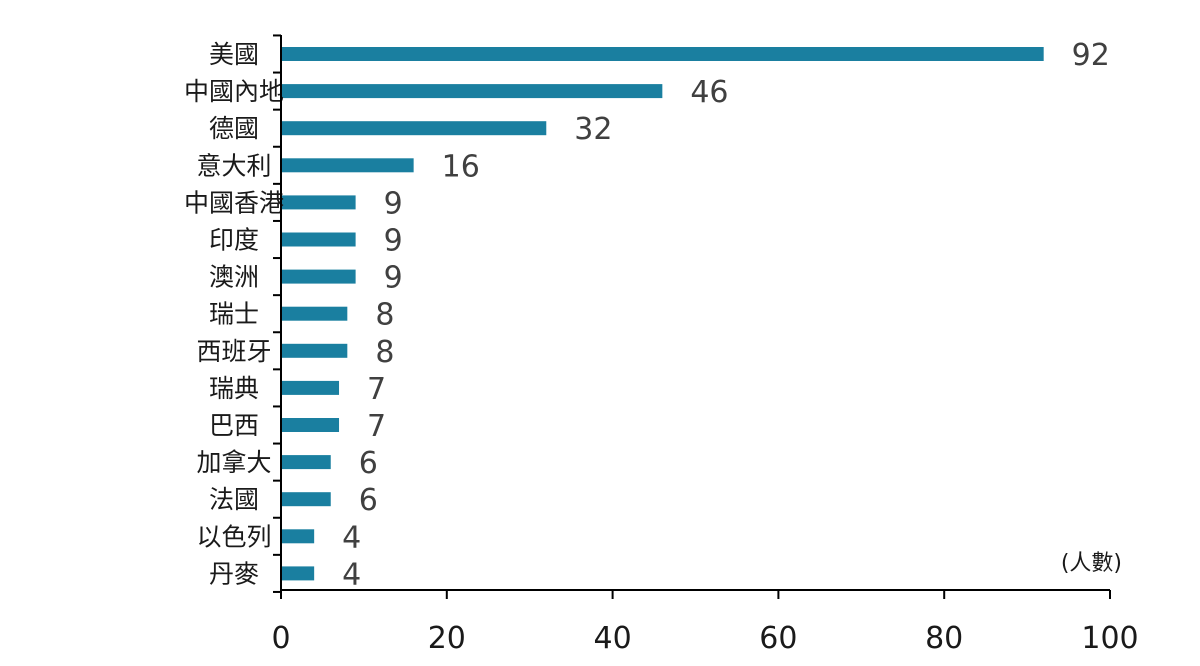  What do you see at coordinates (234, 573) in the screenshot?
I see `category-label: 丹麥` at bounding box center [234, 573].